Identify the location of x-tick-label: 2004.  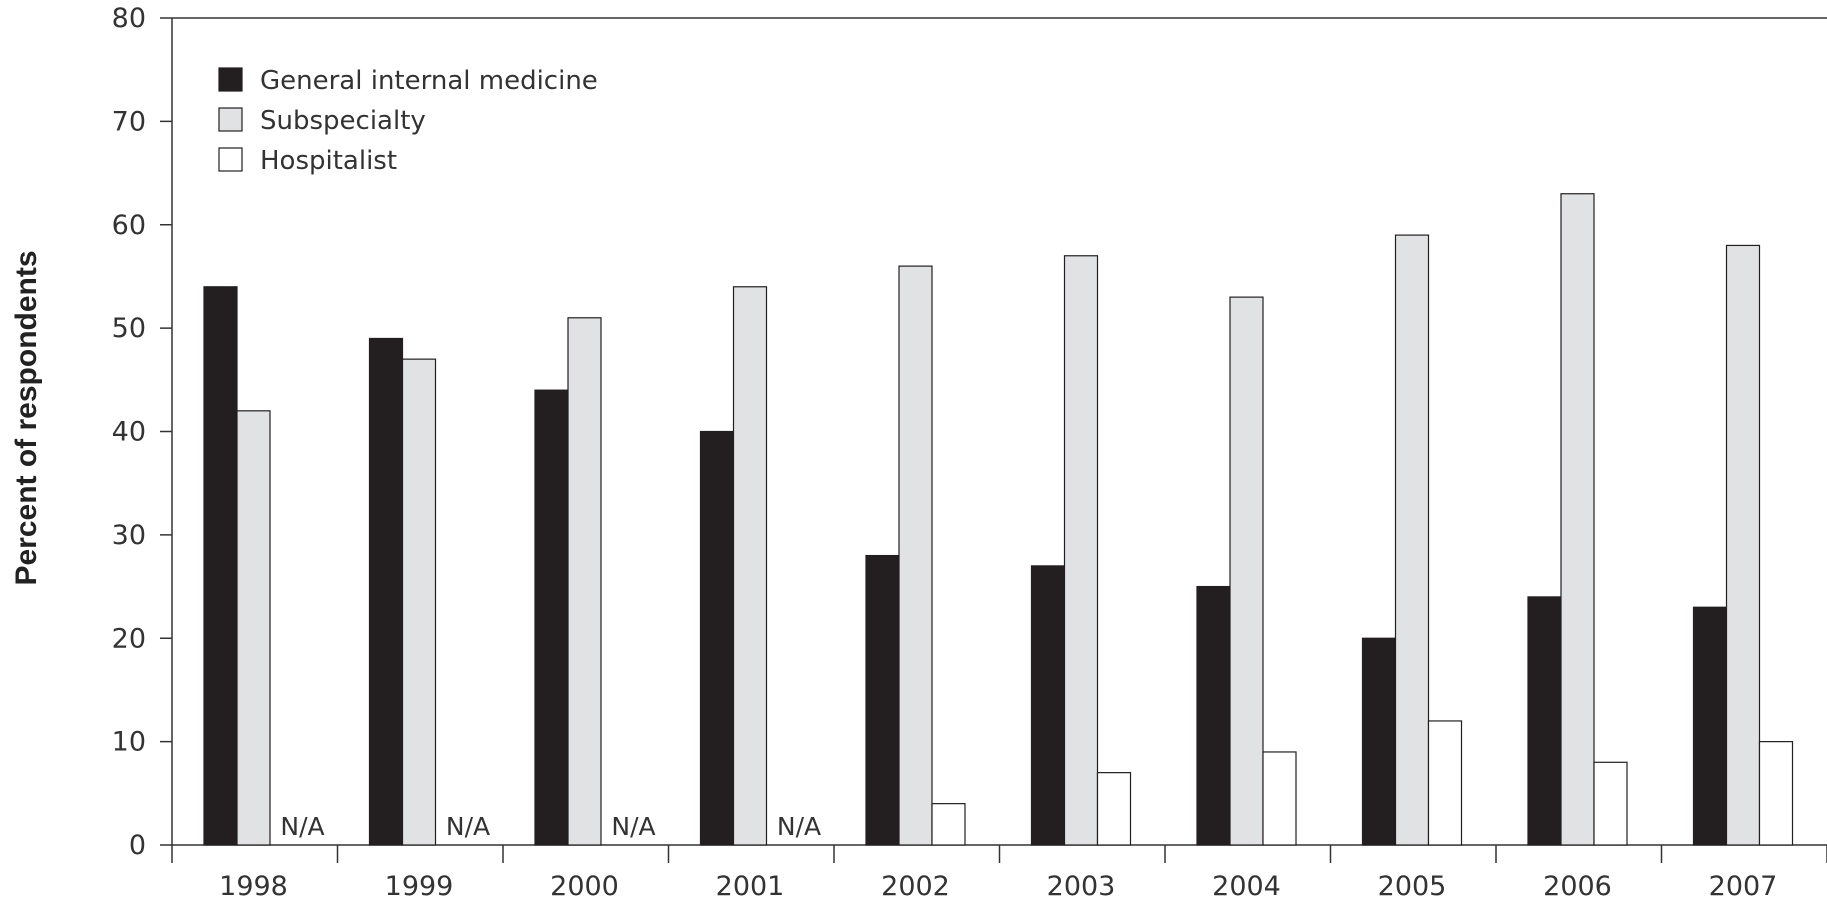
(1246, 886).